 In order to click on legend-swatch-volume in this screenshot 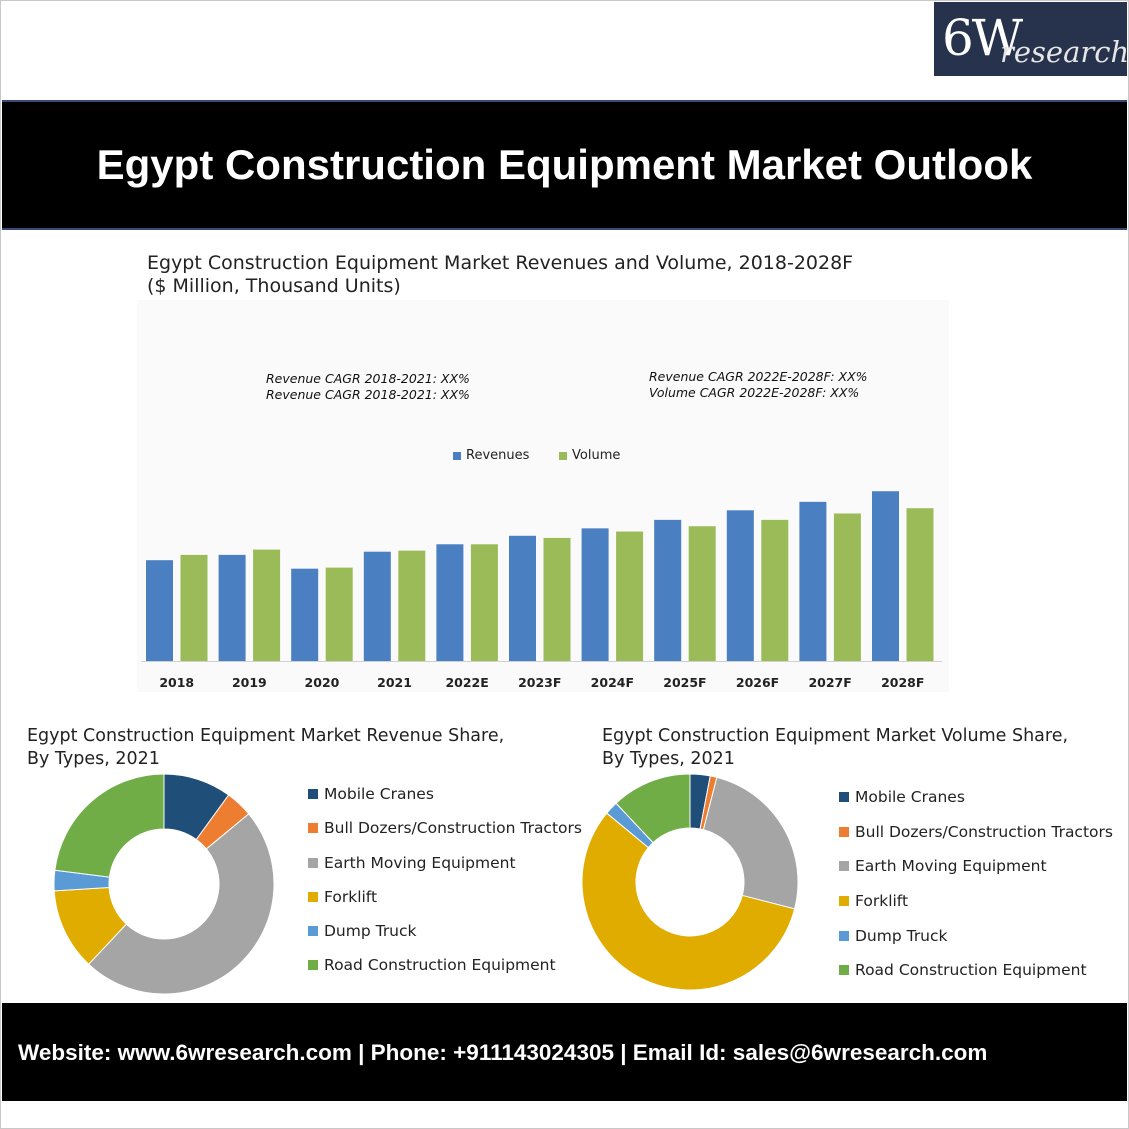, I will do `click(563, 456)`.